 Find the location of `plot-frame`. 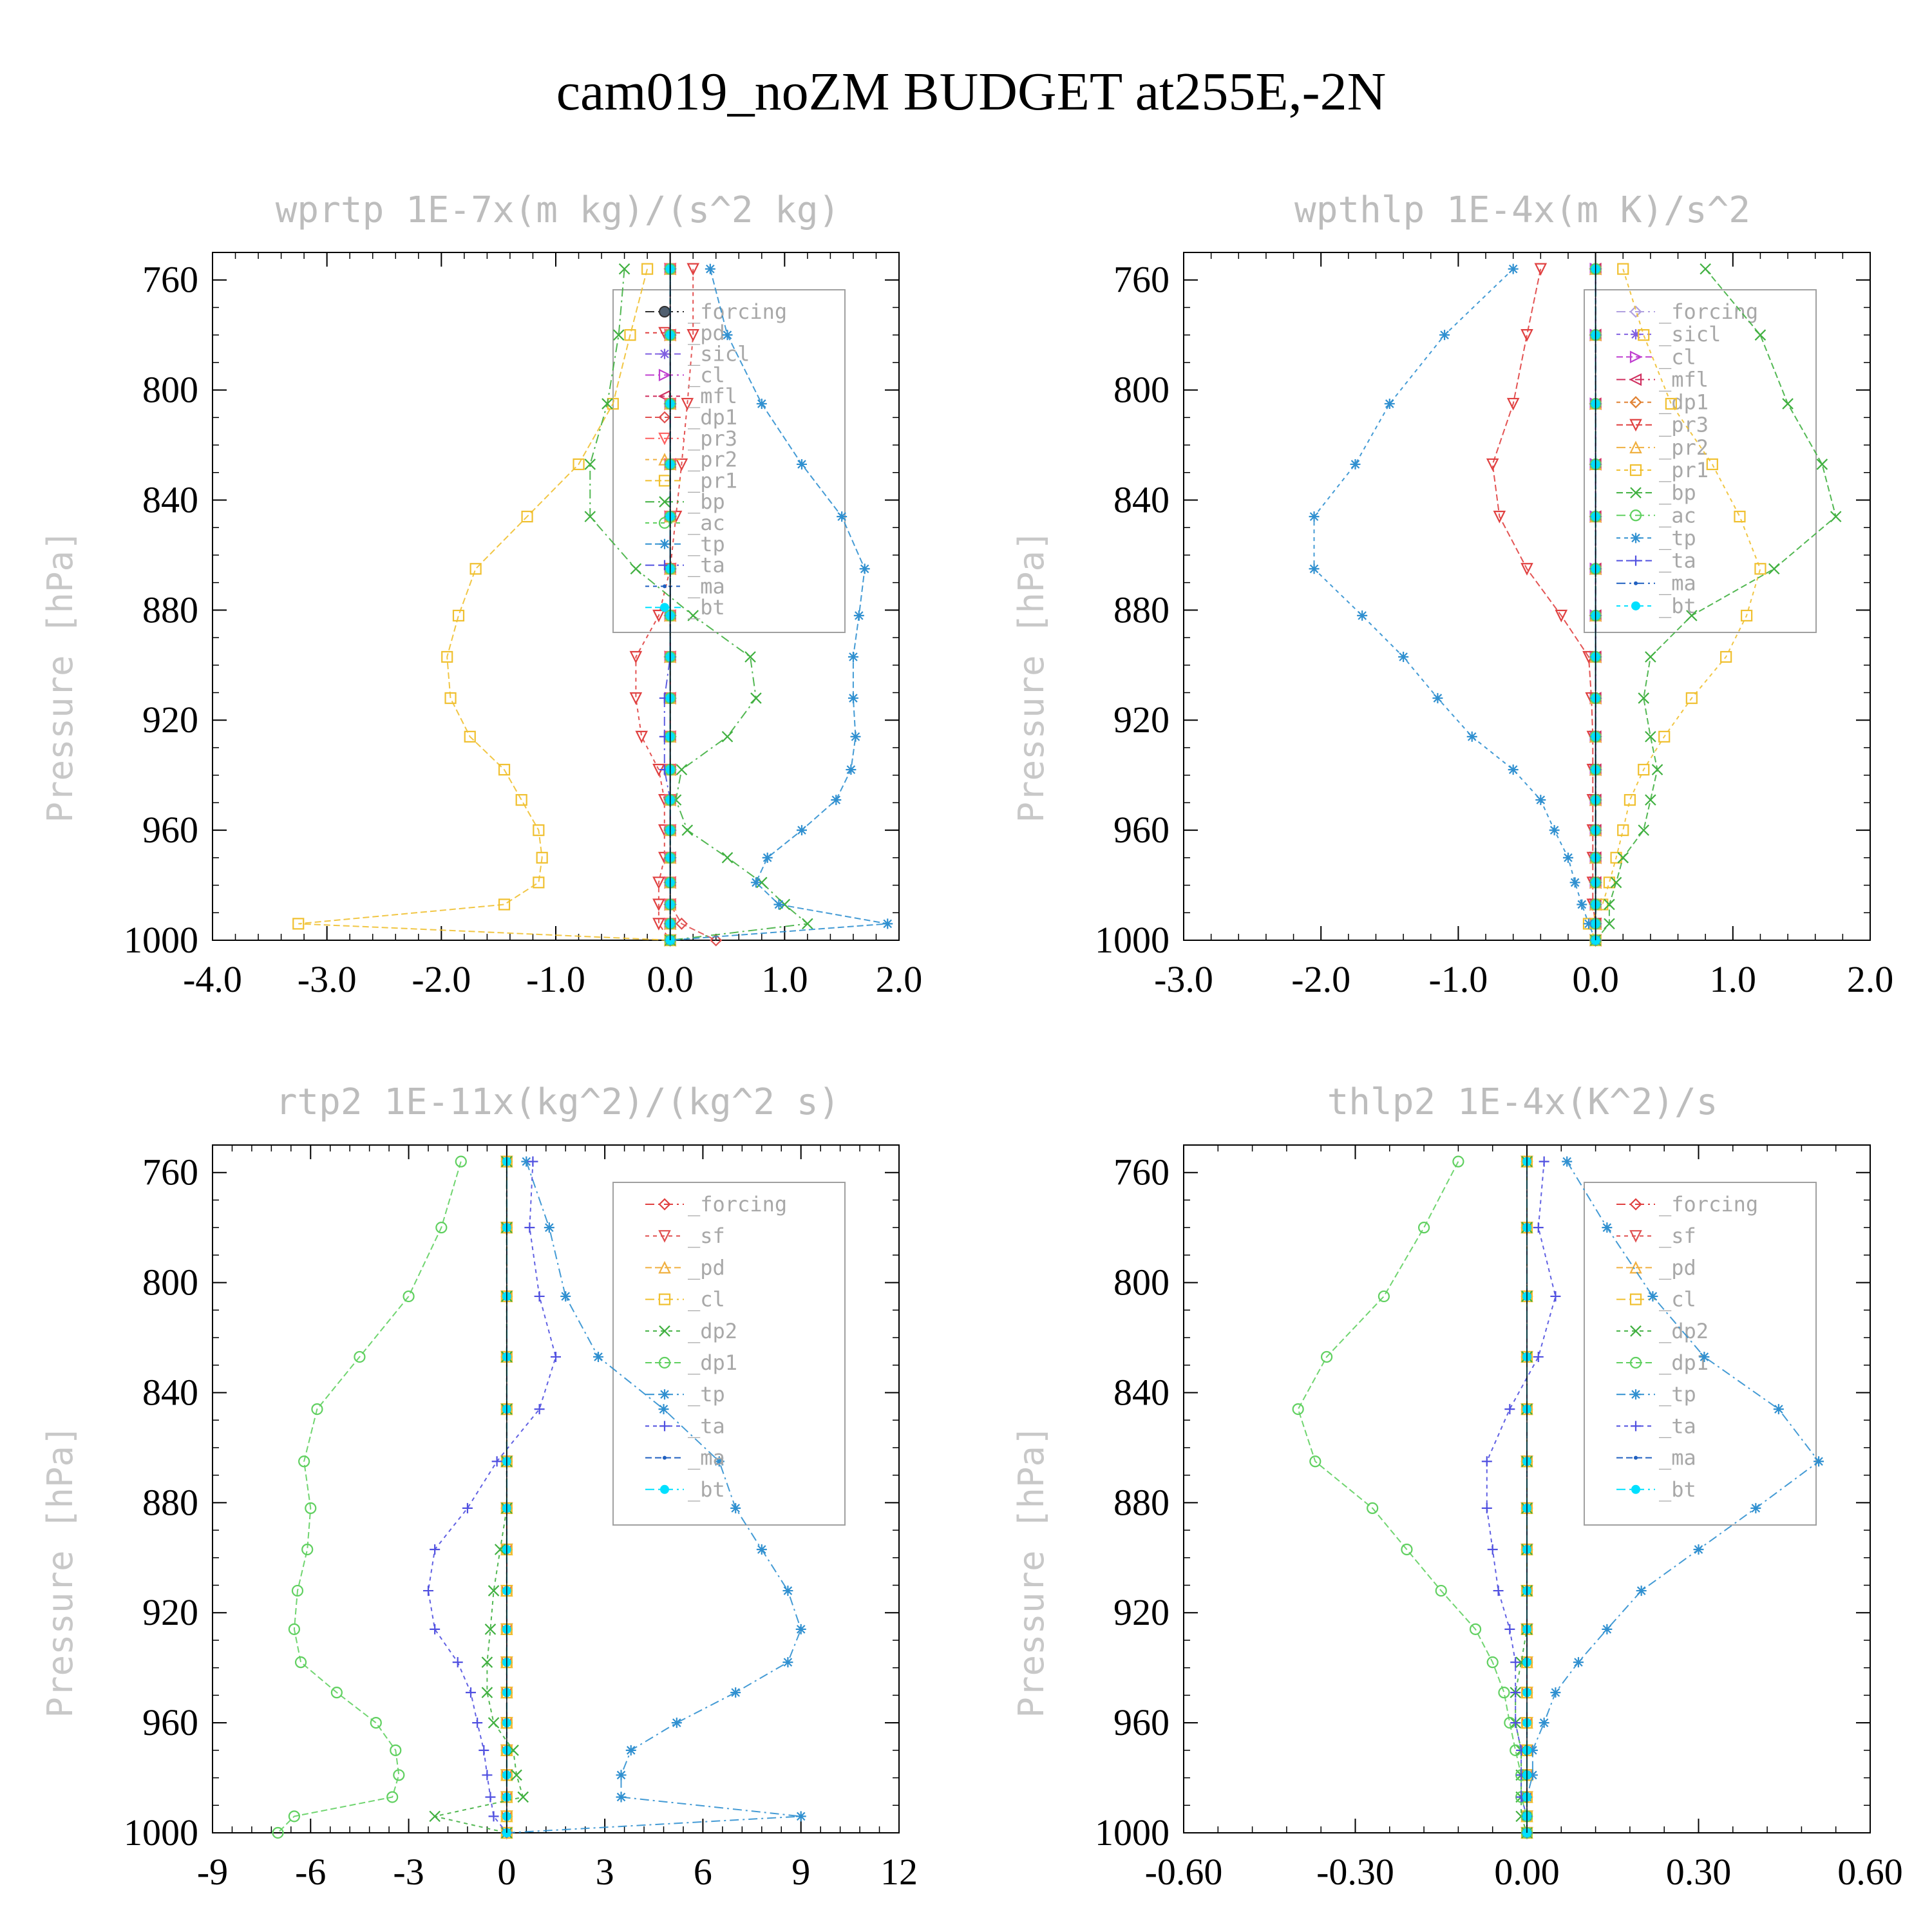

plot-frame is located at coordinates (556, 596).